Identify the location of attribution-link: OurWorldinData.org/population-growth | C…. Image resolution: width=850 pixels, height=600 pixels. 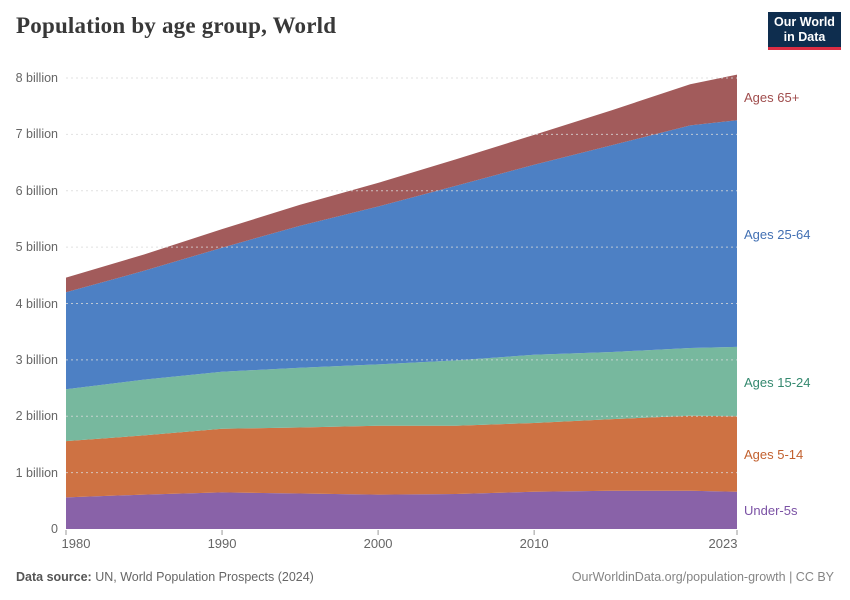
(702, 577).